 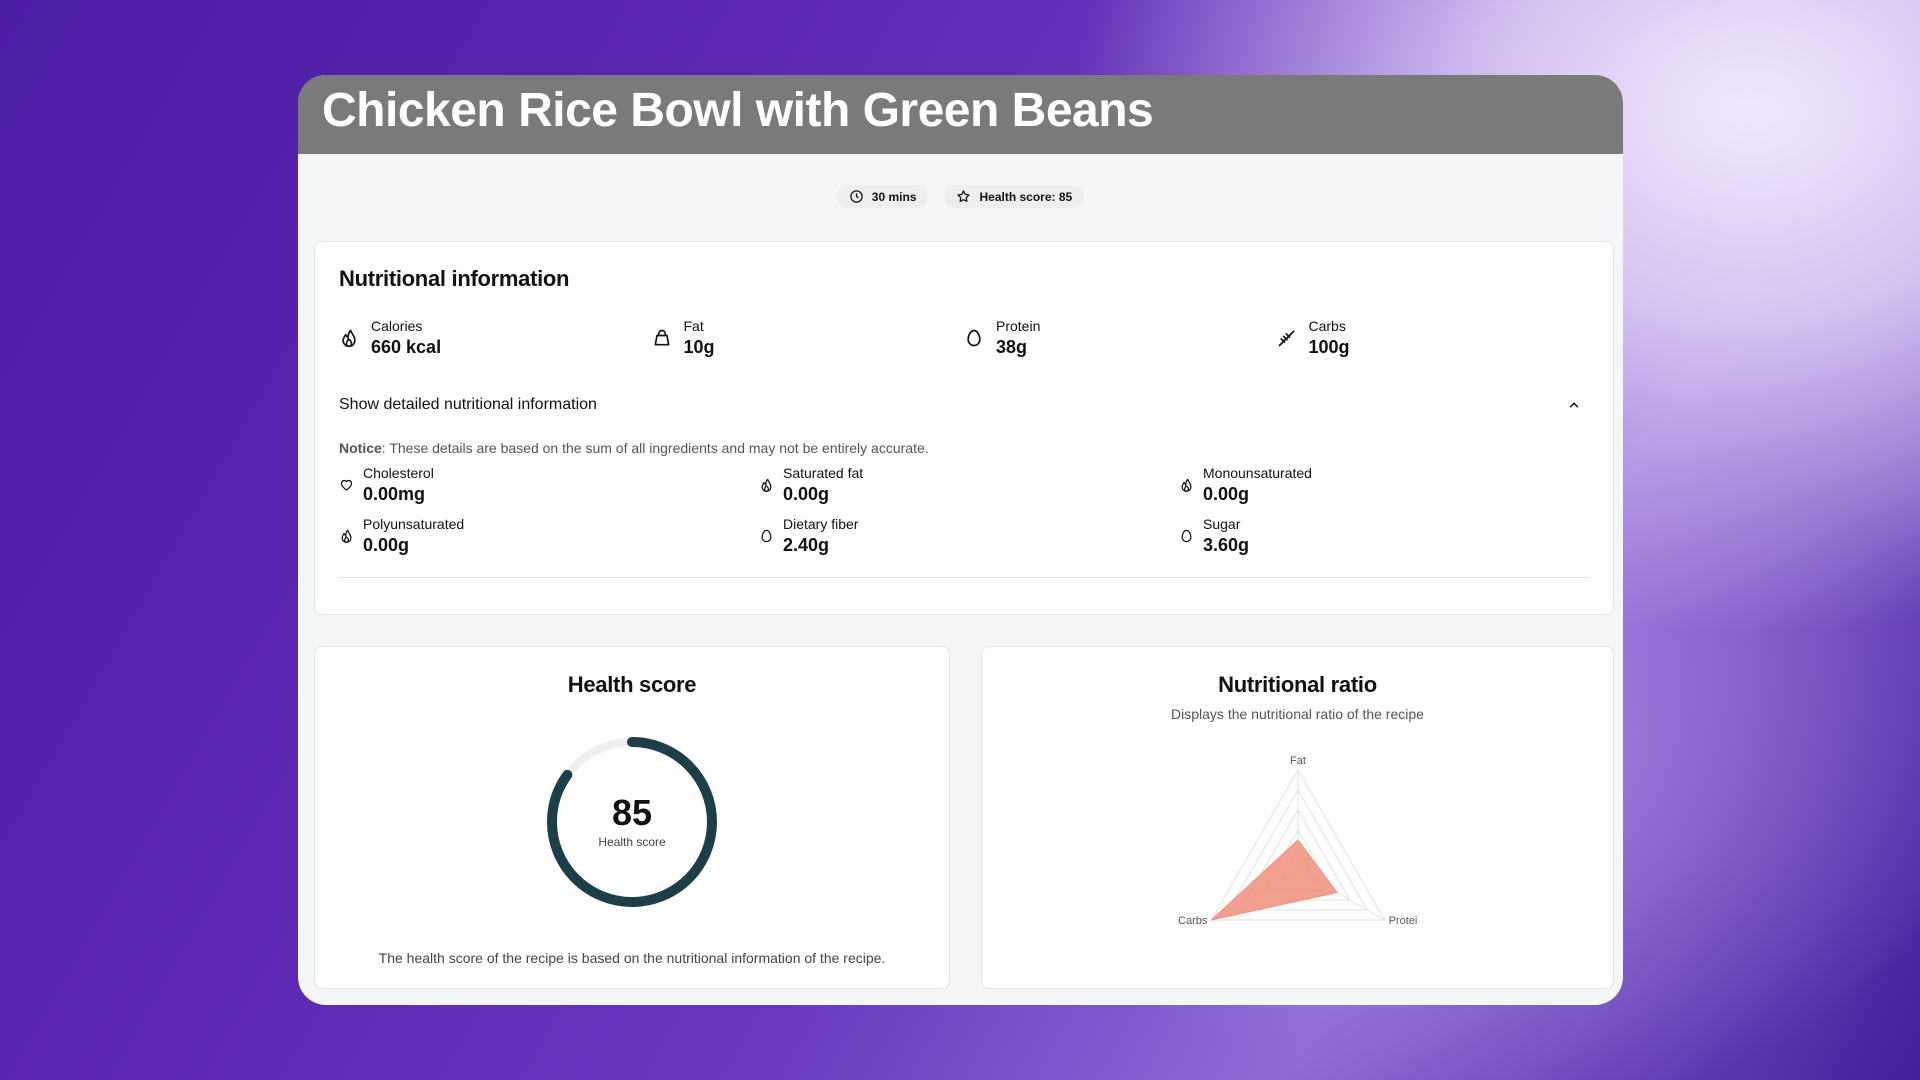 I want to click on recipe-meta: 30 mins Health score: 85, so click(x=960, y=196).